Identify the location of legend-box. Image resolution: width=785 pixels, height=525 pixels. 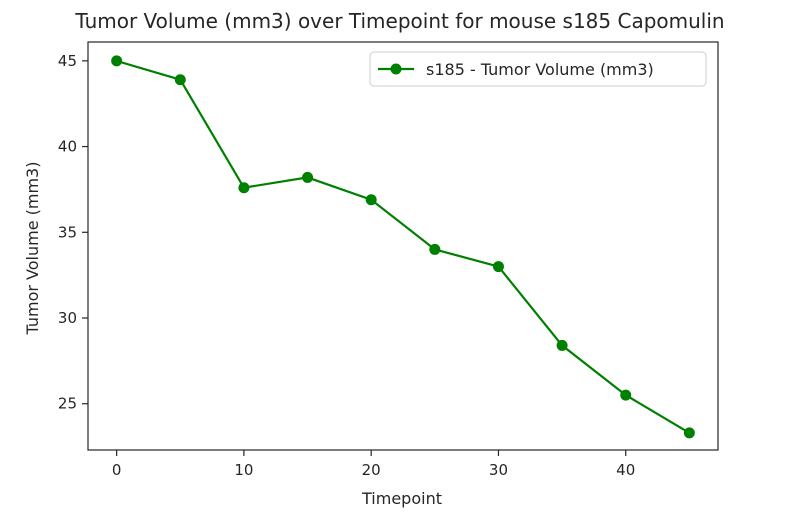
(538, 69).